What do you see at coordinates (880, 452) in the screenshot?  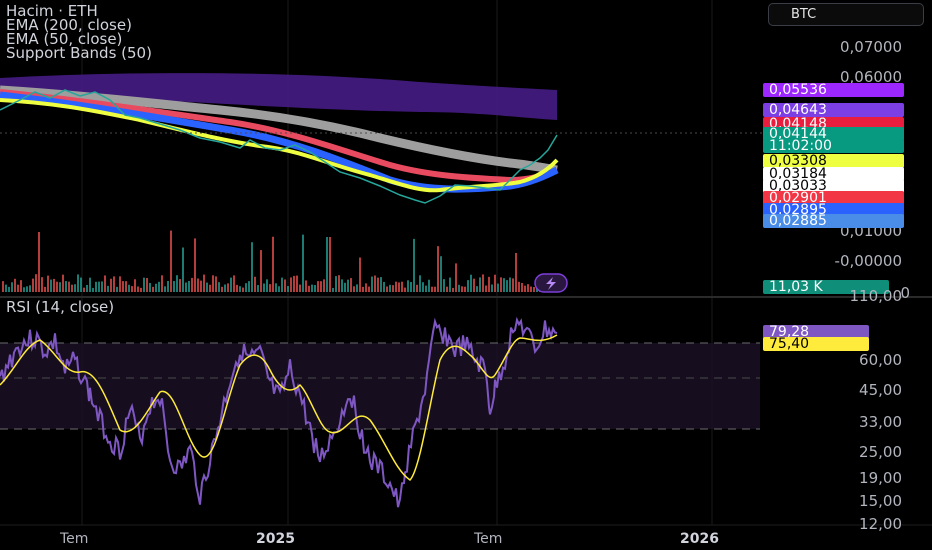 I see `rsi-axis-label: 25,00` at bounding box center [880, 452].